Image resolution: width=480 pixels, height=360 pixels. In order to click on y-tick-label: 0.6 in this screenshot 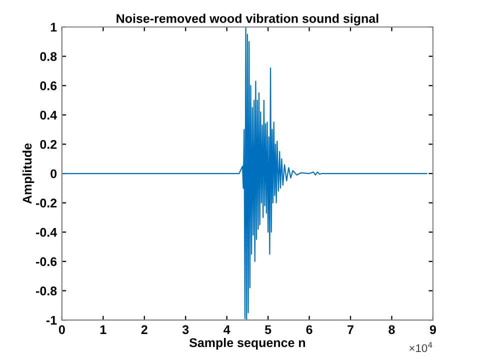, I will do `click(48, 85)`.